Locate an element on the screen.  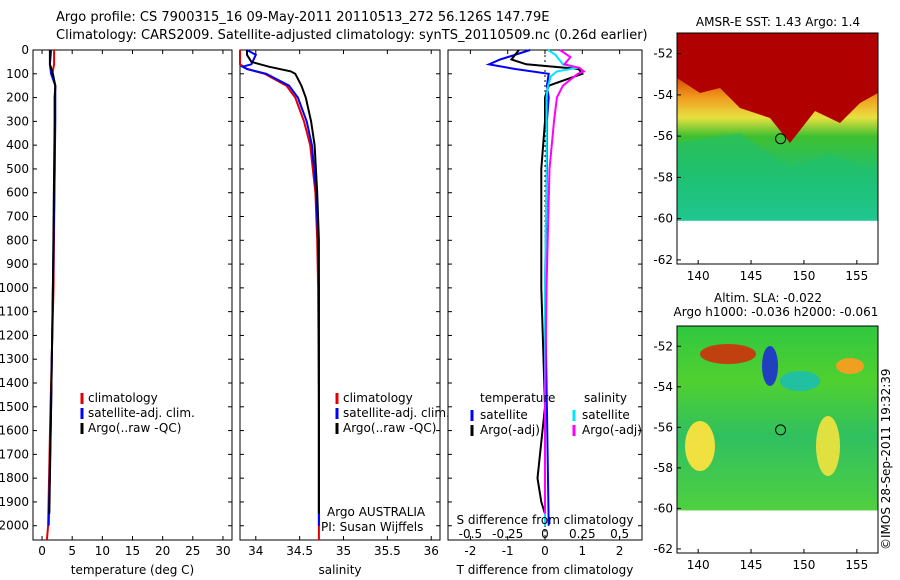
x-tick-label: 34.5 is located at coordinates (299, 551).